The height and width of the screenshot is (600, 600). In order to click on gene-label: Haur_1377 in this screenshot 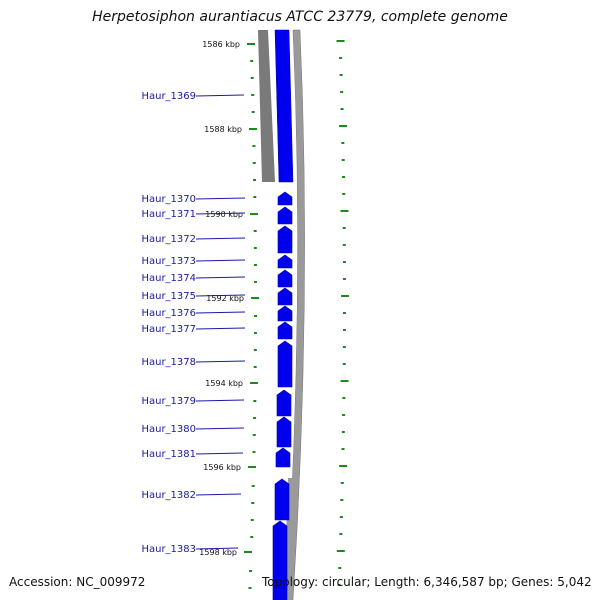, I will do `click(168, 329)`.